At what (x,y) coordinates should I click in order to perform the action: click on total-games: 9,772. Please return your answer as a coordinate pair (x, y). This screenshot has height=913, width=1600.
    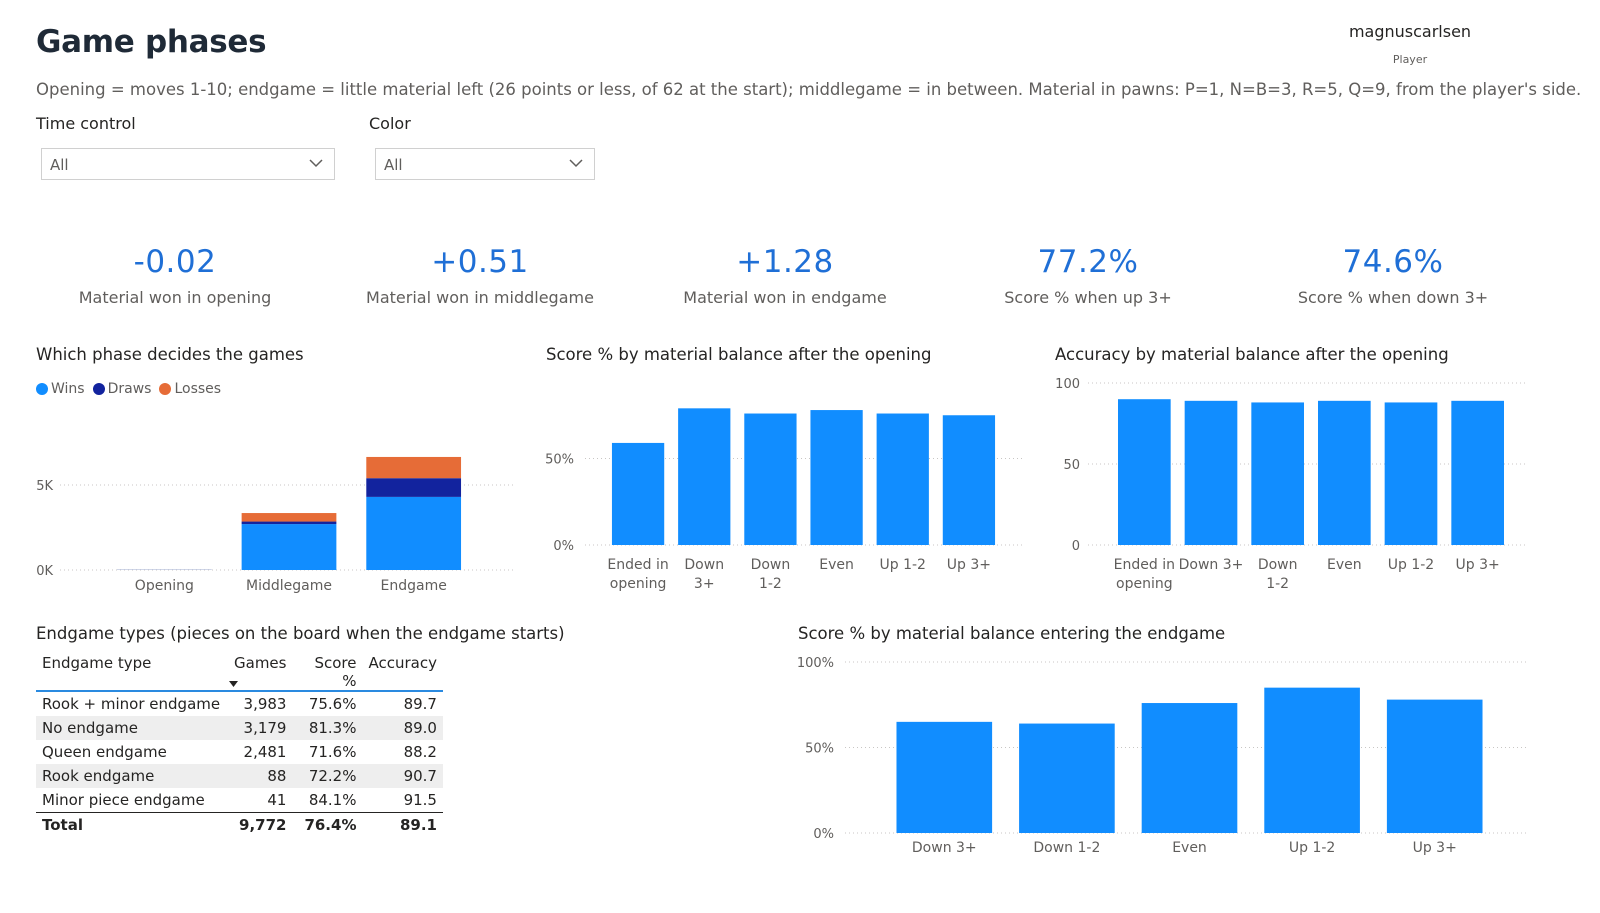
    Looking at the image, I should click on (260, 824).